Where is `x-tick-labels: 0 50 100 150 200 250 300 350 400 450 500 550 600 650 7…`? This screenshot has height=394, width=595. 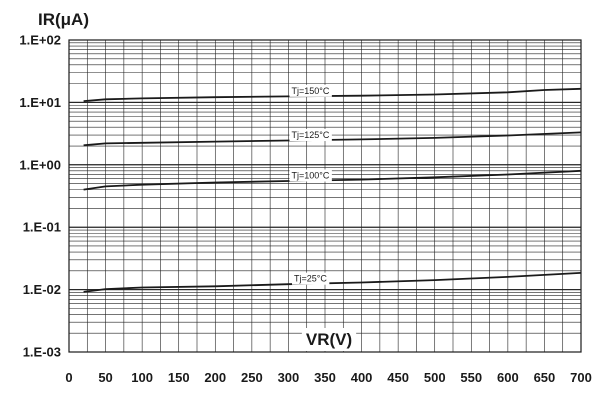 x-tick-labels: 0 50 100 150 200 250 300 350 400 450 500 550 600 650 7… is located at coordinates (328, 377).